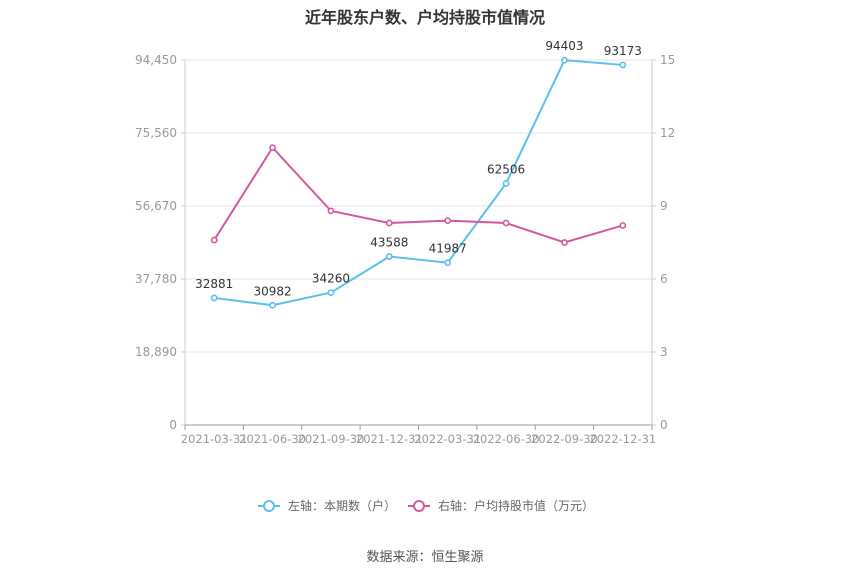  Describe the element at coordinates (516, 505) in the screenshot. I see `legend-label: 右轴：户均持股市值（万元）` at that location.